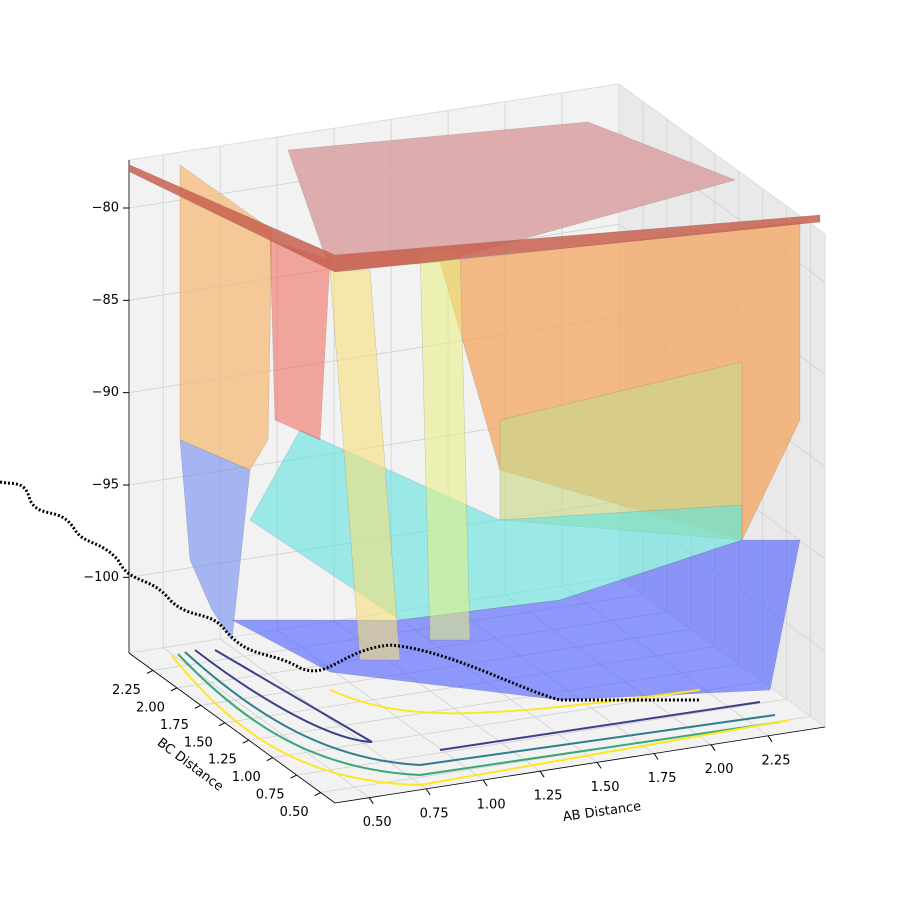 Image resolution: width=912 pixels, height=914 pixels. I want to click on x-tick-label: 2.25, so click(776, 760).